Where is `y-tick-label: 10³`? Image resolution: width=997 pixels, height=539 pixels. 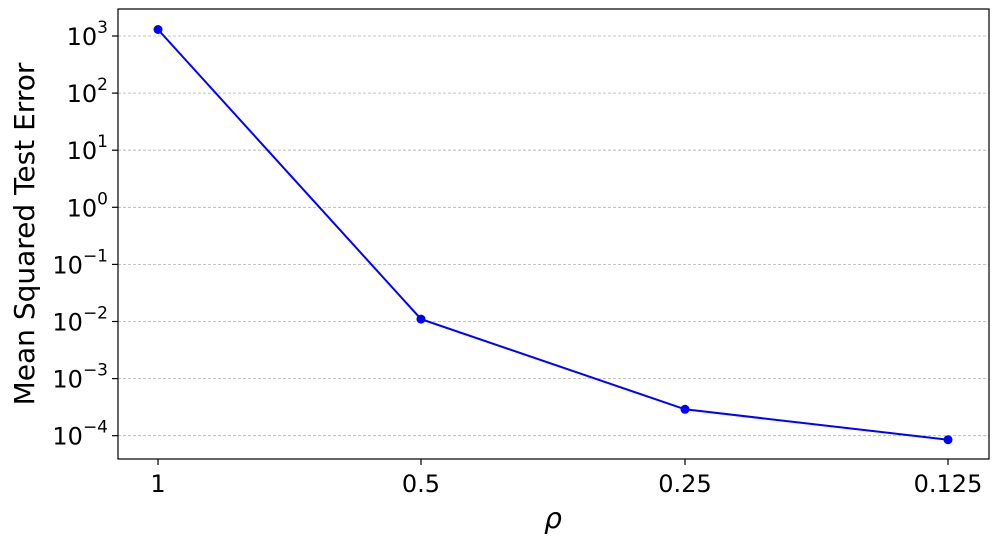
y-tick-label: 10³ is located at coordinates (87, 34).